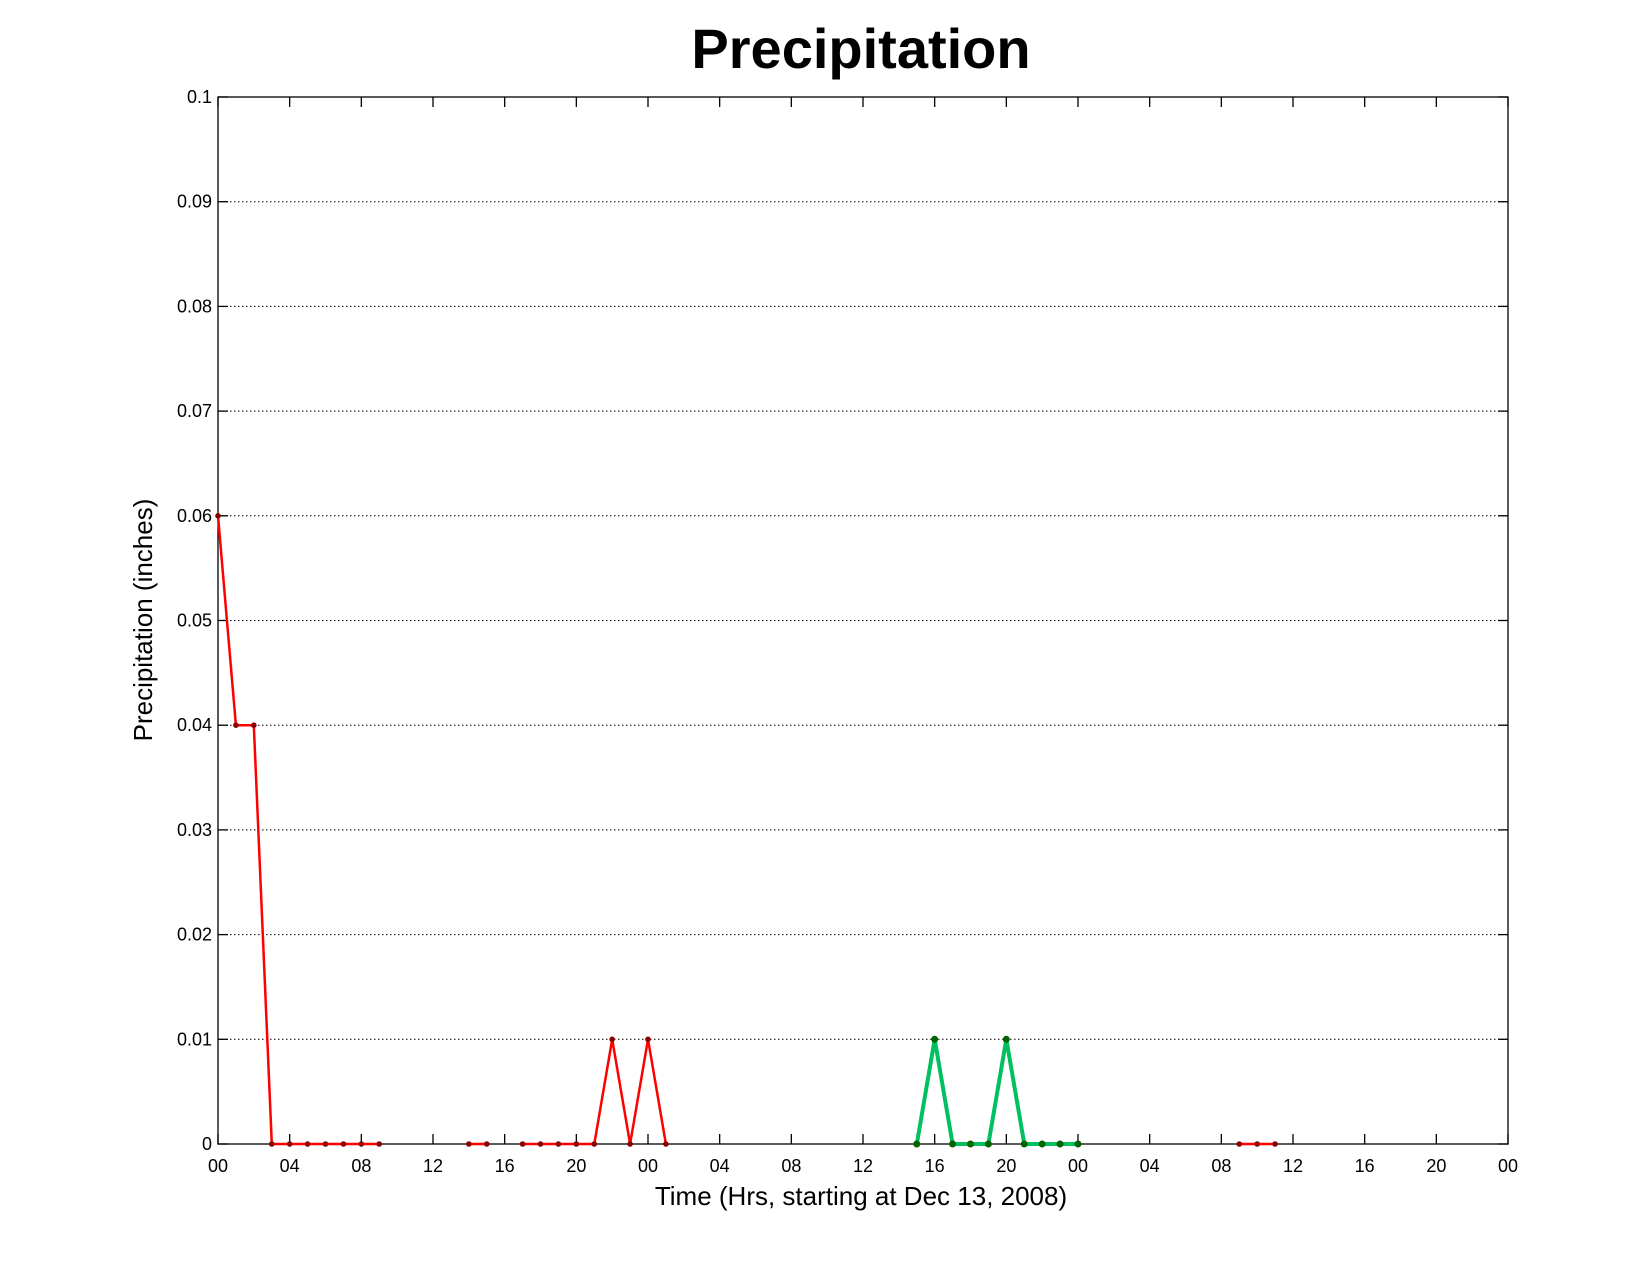  What do you see at coordinates (194, 411) in the screenshot?
I see `y-tick-label: 0.07` at bounding box center [194, 411].